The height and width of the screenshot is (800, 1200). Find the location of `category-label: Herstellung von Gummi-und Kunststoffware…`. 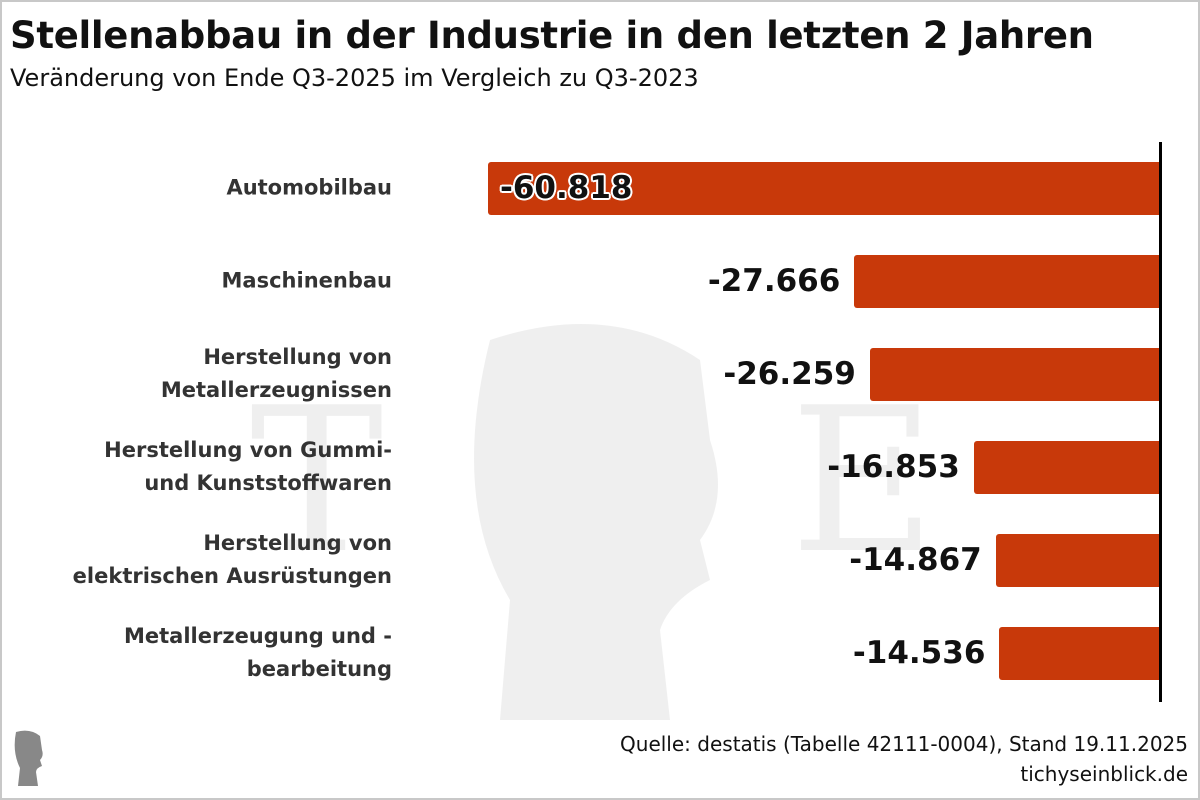

category-label: Herstellung von Gummi-und Kunststoffware… is located at coordinates (196, 467).